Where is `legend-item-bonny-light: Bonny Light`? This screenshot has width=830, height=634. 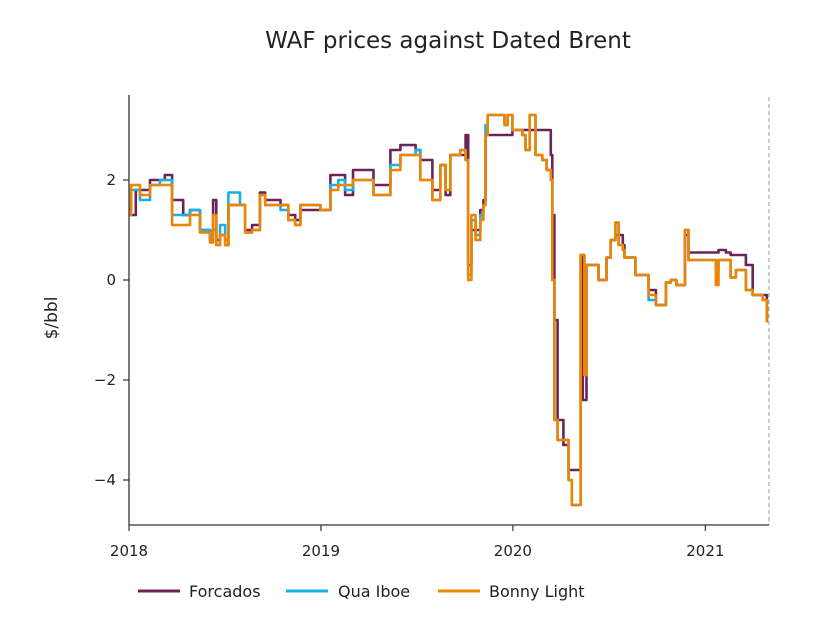 legend-item-bonny-light: Bonny Light is located at coordinates (511, 591).